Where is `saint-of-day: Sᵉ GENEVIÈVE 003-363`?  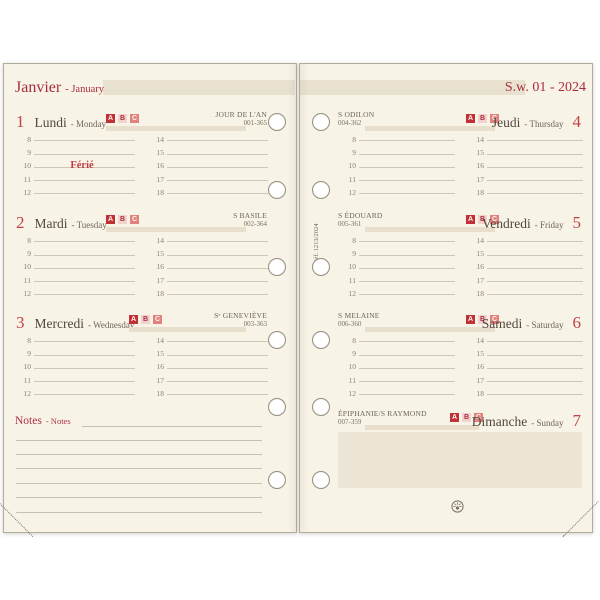 saint-of-day: Sᵉ GENEVIÈVE 003-363 is located at coordinates (240, 320).